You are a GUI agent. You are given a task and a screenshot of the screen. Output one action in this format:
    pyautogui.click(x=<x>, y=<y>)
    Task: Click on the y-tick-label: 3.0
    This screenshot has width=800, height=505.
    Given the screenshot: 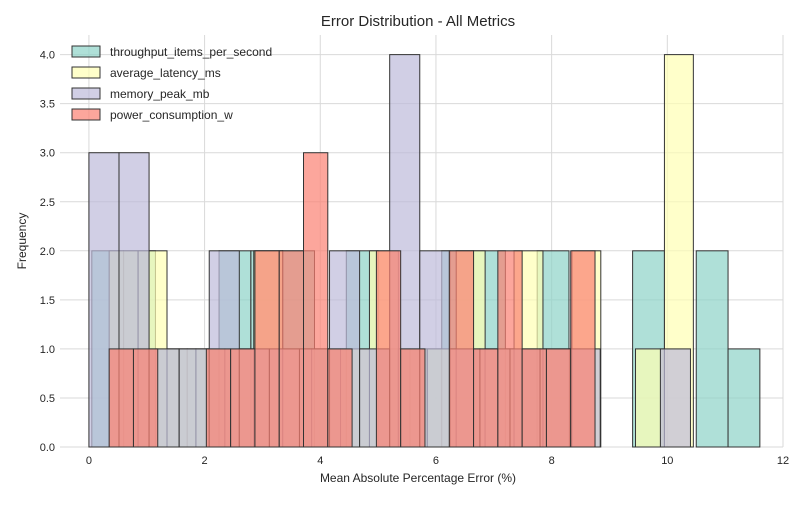 What is the action you would take?
    pyautogui.click(x=47, y=154)
    